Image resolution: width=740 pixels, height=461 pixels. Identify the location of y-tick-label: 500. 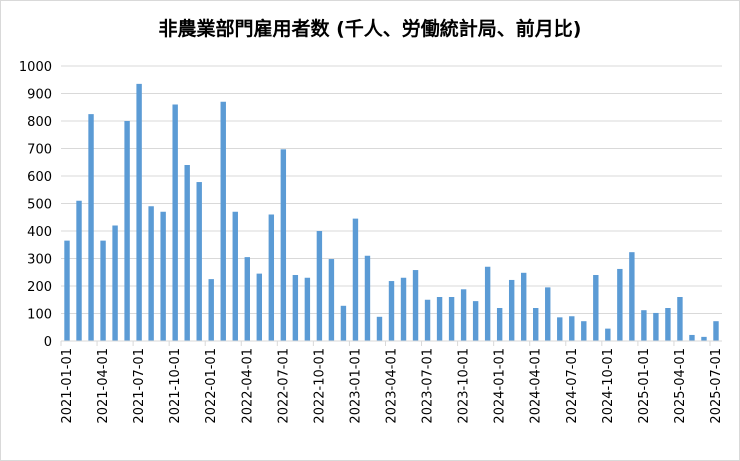
(39, 205).